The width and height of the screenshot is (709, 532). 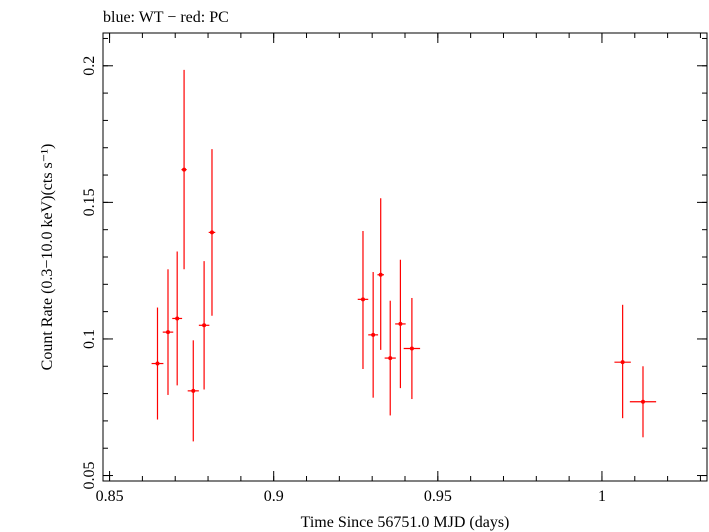 I want to click on x-tick-label: 0.95, so click(x=438, y=496).